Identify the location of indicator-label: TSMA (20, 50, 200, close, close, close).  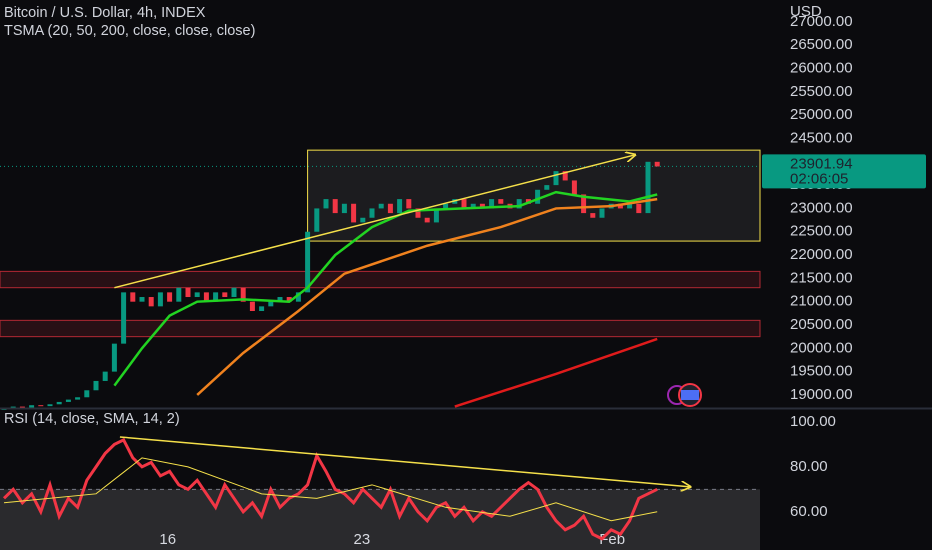
(129, 31).